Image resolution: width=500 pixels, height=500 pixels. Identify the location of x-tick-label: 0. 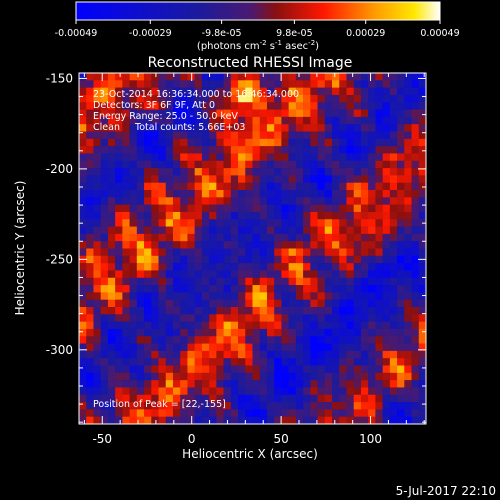
(192, 439).